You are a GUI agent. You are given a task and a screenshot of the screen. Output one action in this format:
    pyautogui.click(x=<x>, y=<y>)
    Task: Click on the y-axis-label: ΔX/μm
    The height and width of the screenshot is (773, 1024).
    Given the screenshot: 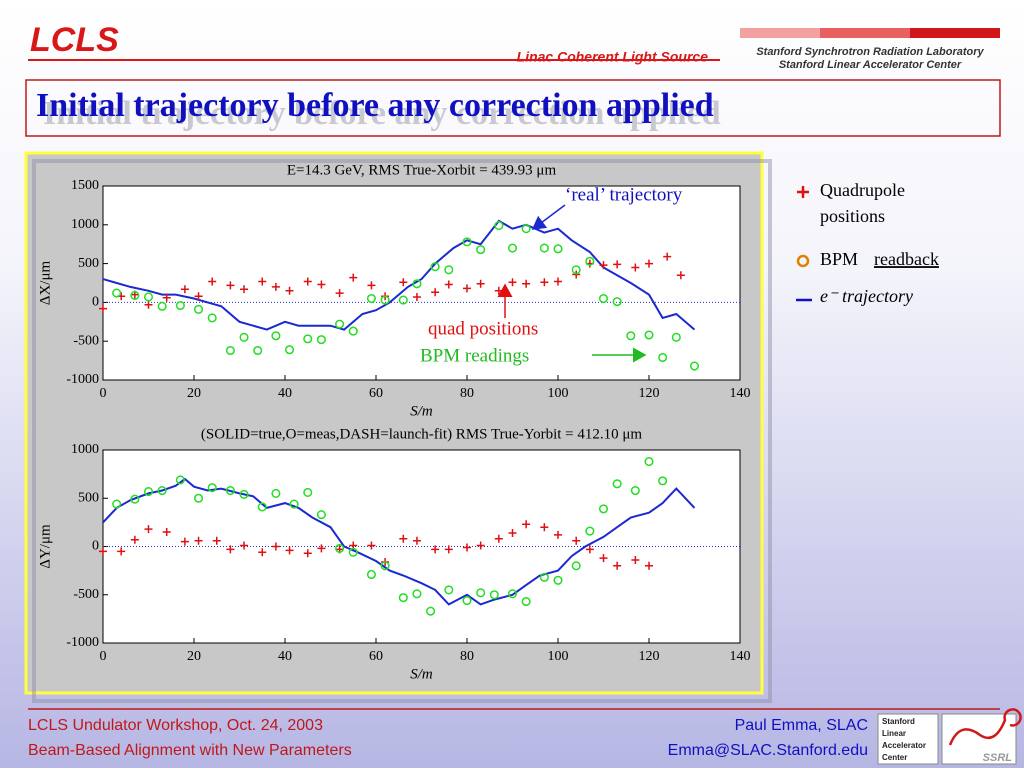 What is the action you would take?
    pyautogui.click(x=45, y=282)
    